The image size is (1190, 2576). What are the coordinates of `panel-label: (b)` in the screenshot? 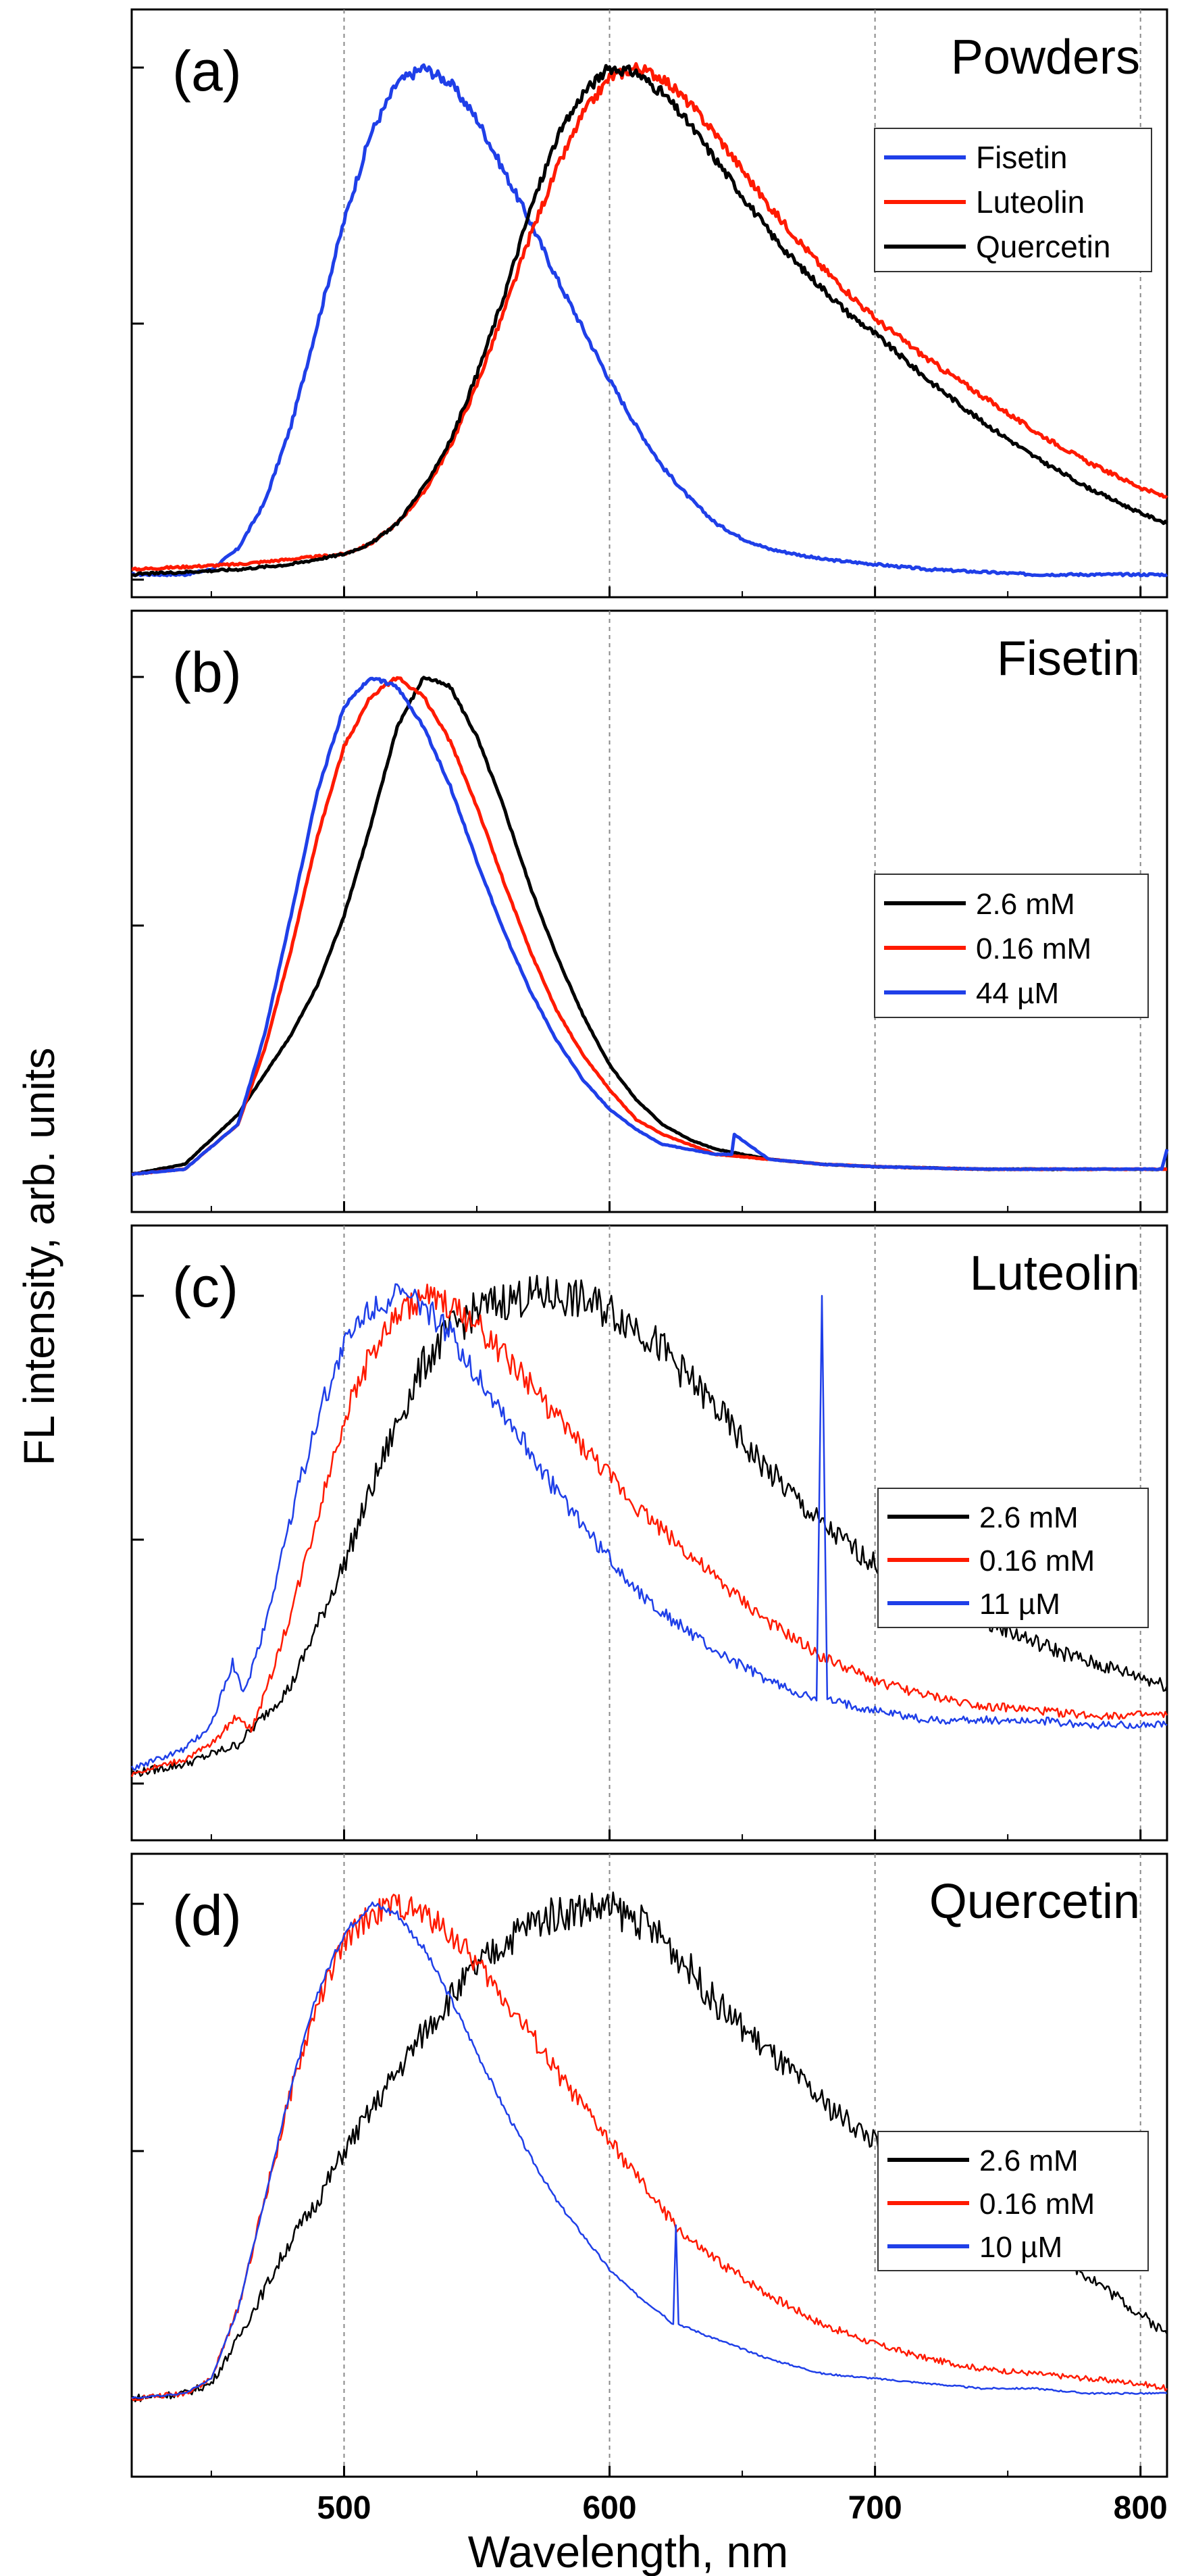 It's located at (207, 672).